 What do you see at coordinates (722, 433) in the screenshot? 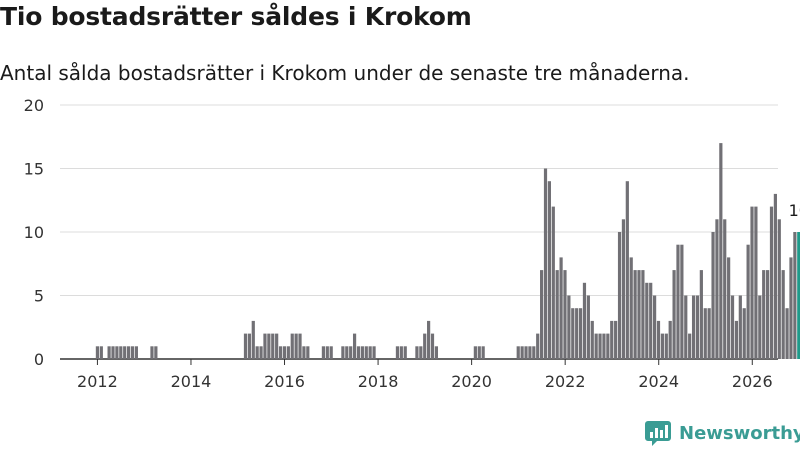
I see `brand-logo: Newsworthy` at bounding box center [722, 433].